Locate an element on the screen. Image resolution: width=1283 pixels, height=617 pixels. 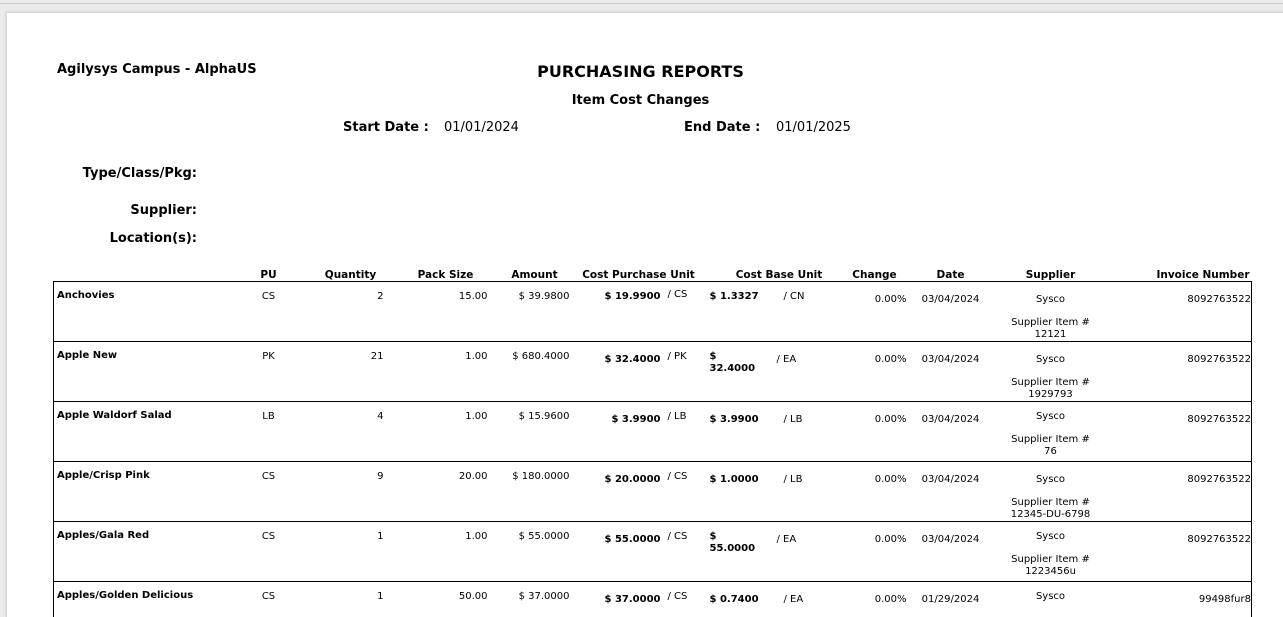
amount: $ 55.0000 is located at coordinates (532, 532).